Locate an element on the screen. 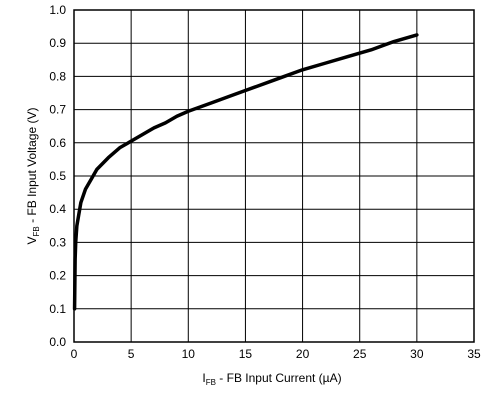 The height and width of the screenshot is (402, 490). x-axis-symbol: I is located at coordinates (203, 378).